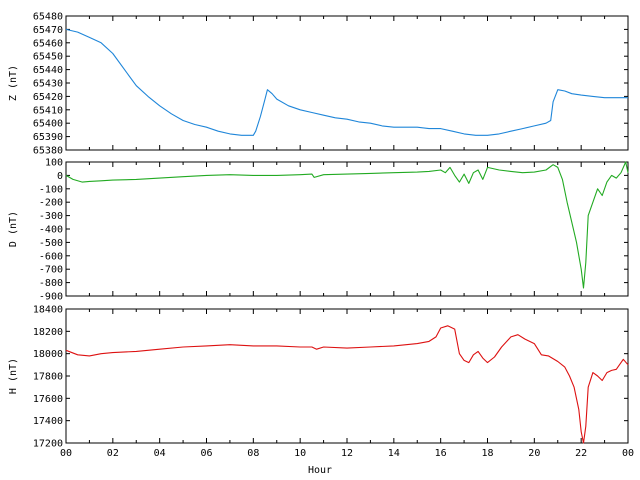 The height and width of the screenshot is (480, 640). Describe the element at coordinates (320, 470) in the screenshot. I see `x-axis-label: Hour` at that location.